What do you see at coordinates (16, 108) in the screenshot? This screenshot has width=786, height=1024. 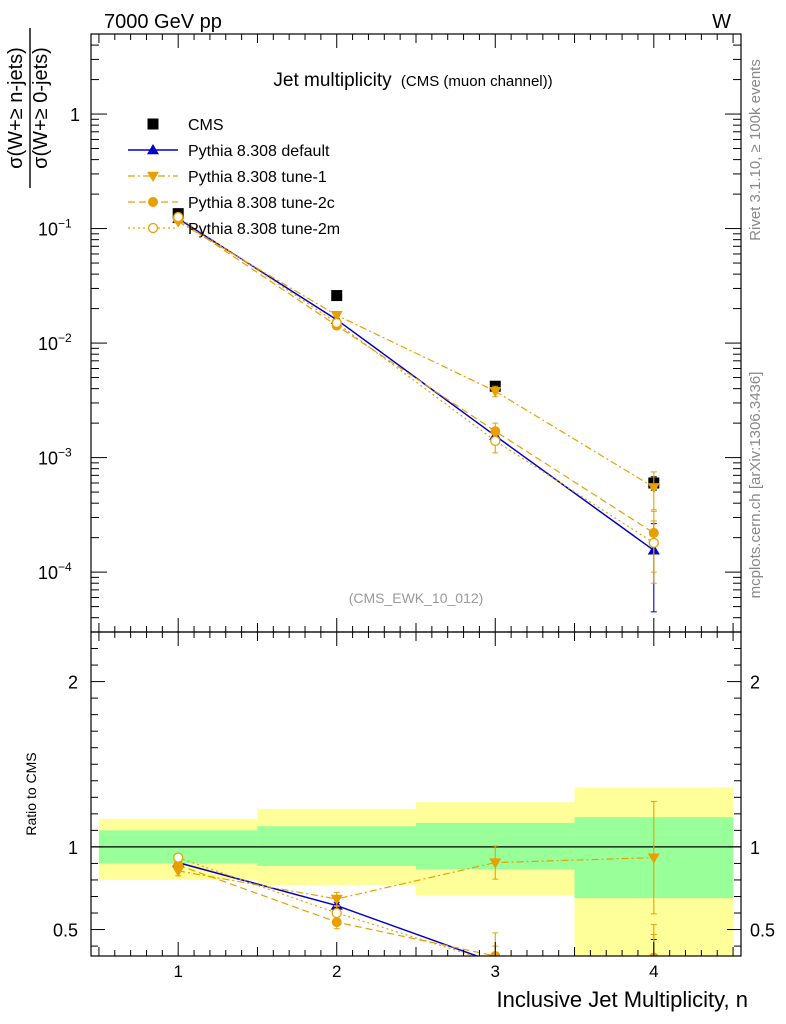 I see `y-axis-numerator: σ(W+≥ n-jets)` at bounding box center [16, 108].